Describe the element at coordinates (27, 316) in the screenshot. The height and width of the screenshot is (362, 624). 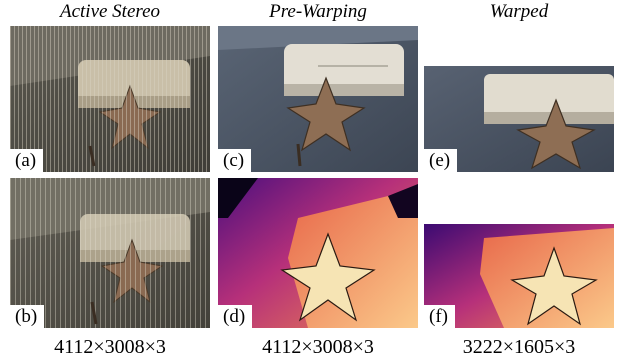
I see `panel-label-b: (b)` at that location.